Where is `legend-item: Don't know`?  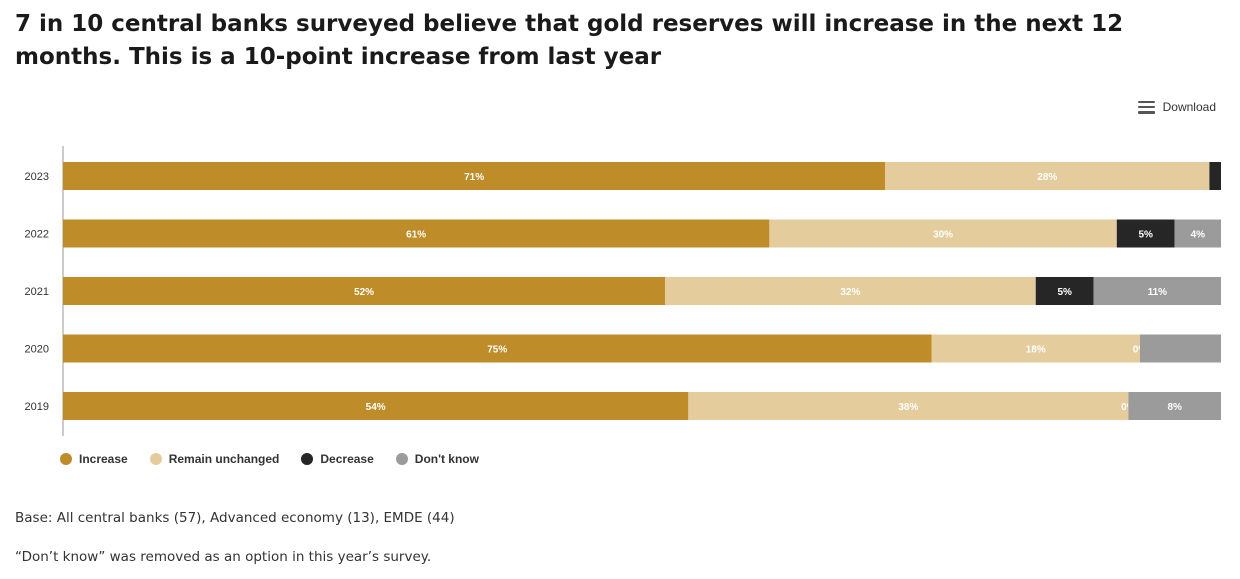 legend-item: Don't know is located at coordinates (437, 459).